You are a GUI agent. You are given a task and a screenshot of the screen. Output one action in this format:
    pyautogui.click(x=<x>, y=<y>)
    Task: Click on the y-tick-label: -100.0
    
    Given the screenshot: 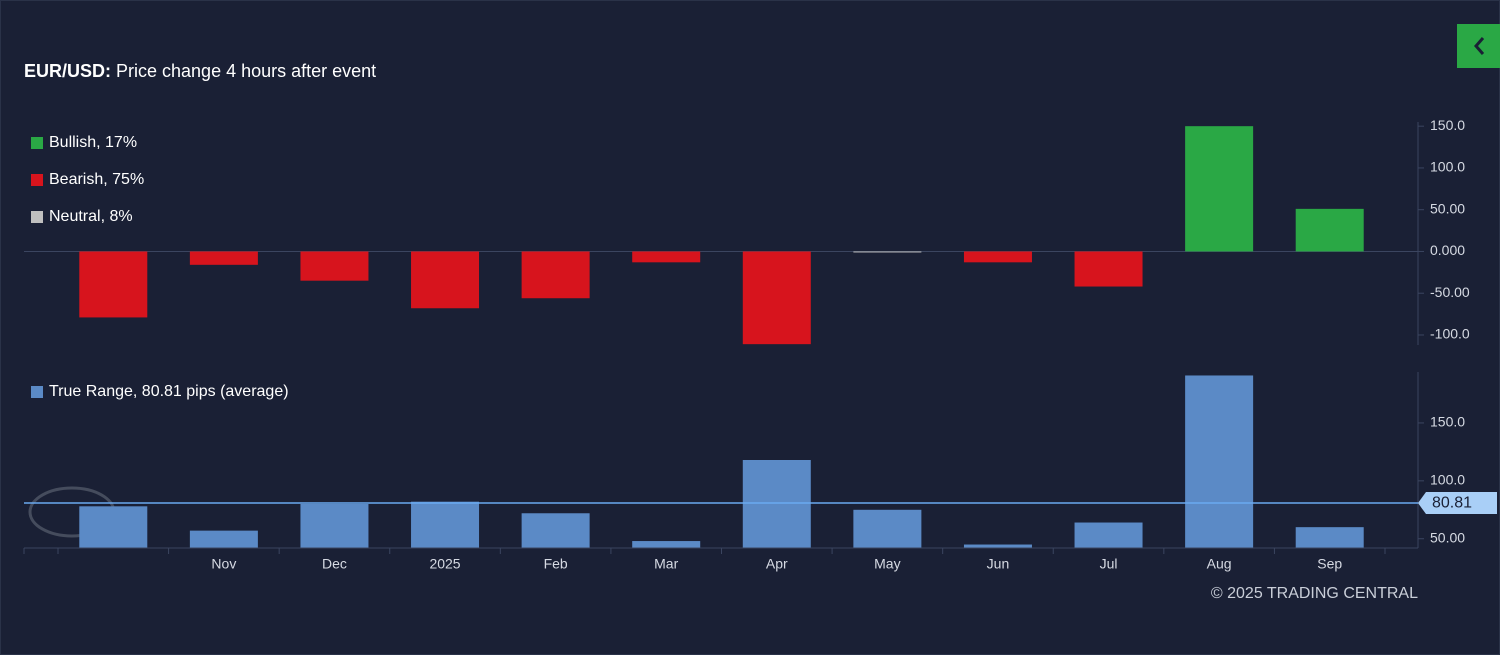 What is the action you would take?
    pyautogui.click(x=1450, y=334)
    